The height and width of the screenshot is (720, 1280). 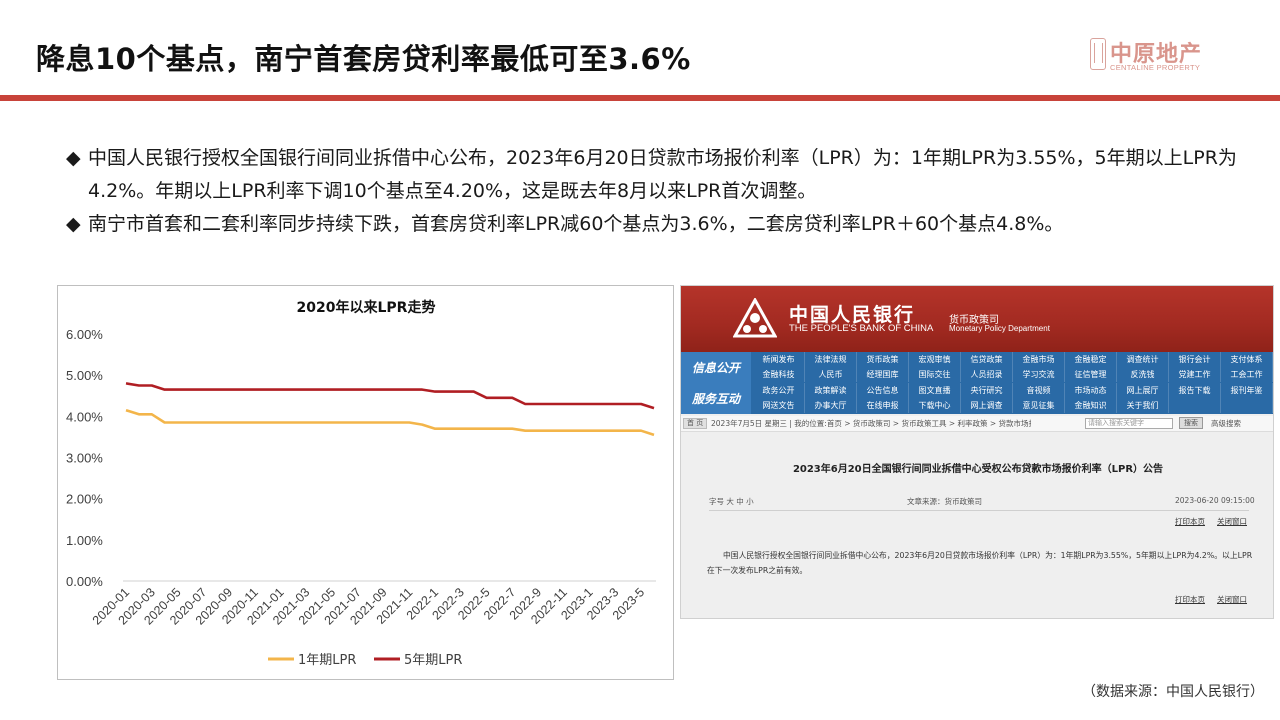 I want to click on bank-name-cn: 中国人民银行, so click(x=852, y=315).